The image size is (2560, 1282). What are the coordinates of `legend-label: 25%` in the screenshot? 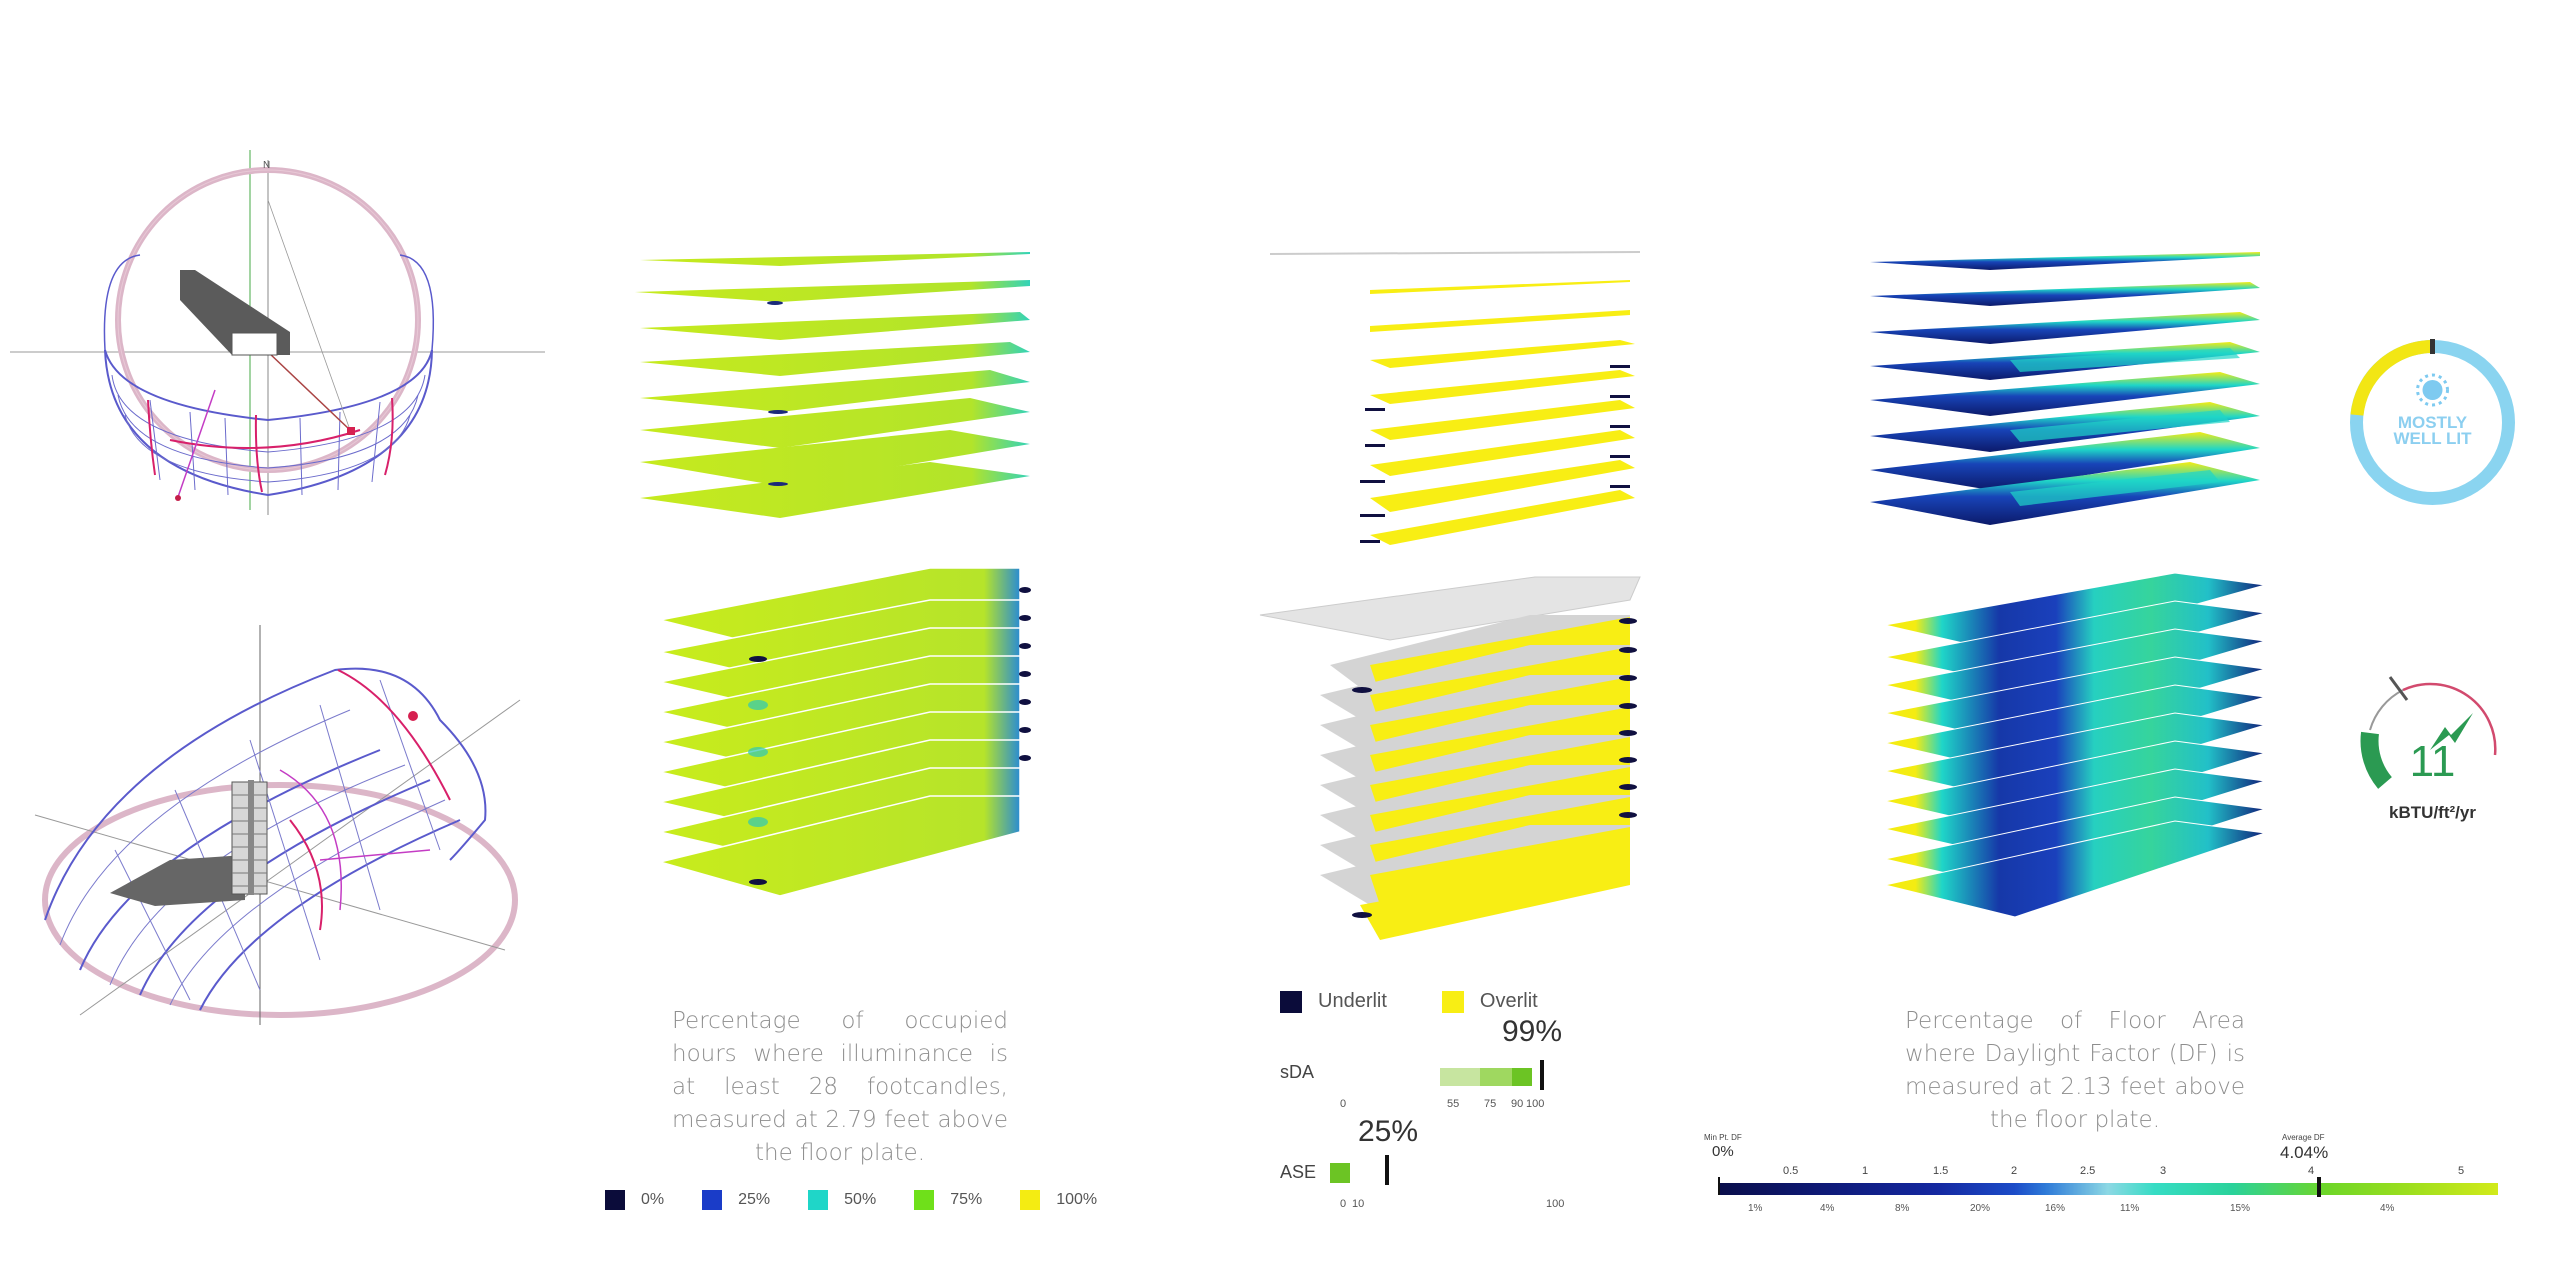 It's located at (754, 1199).